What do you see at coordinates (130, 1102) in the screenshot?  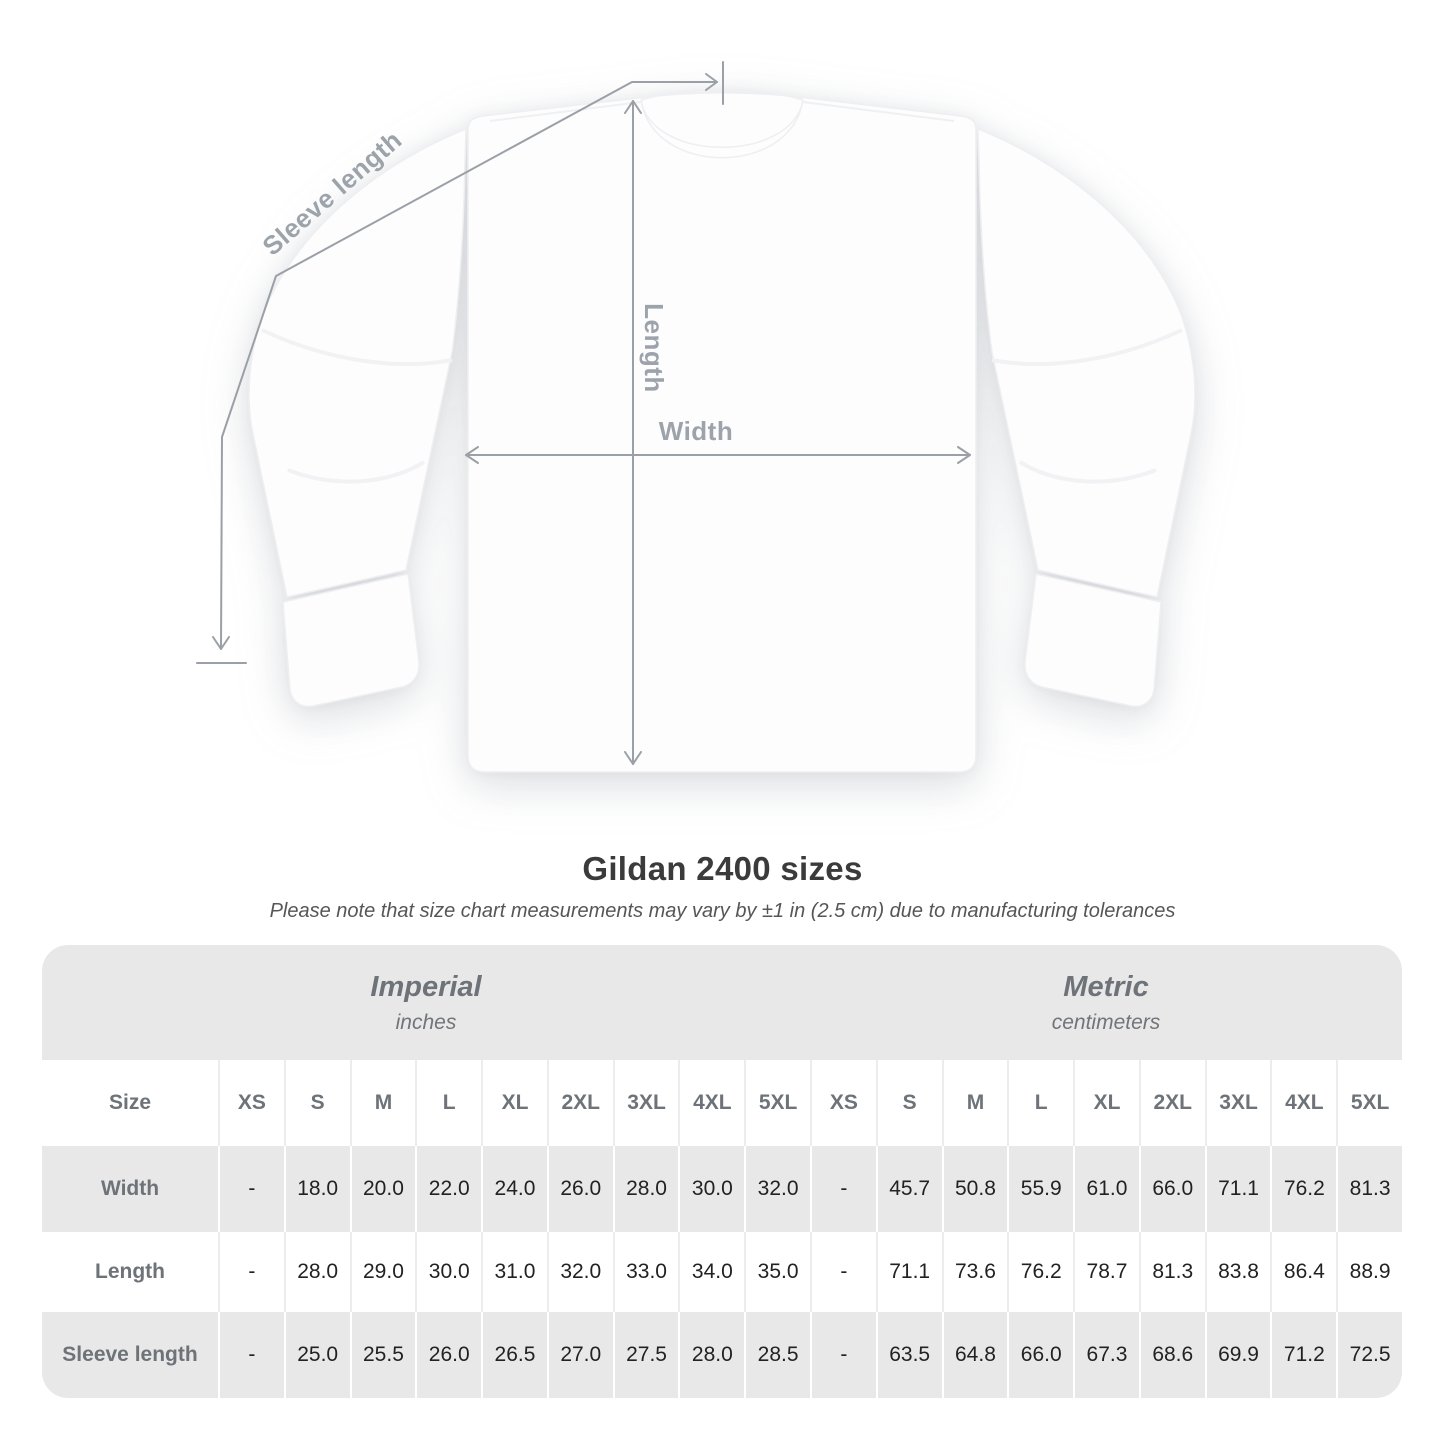 I see `size-corner-label: Size` at bounding box center [130, 1102].